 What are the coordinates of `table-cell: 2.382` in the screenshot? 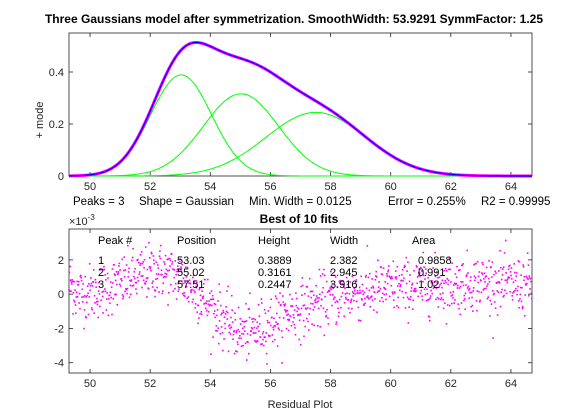 It's located at (344, 261).